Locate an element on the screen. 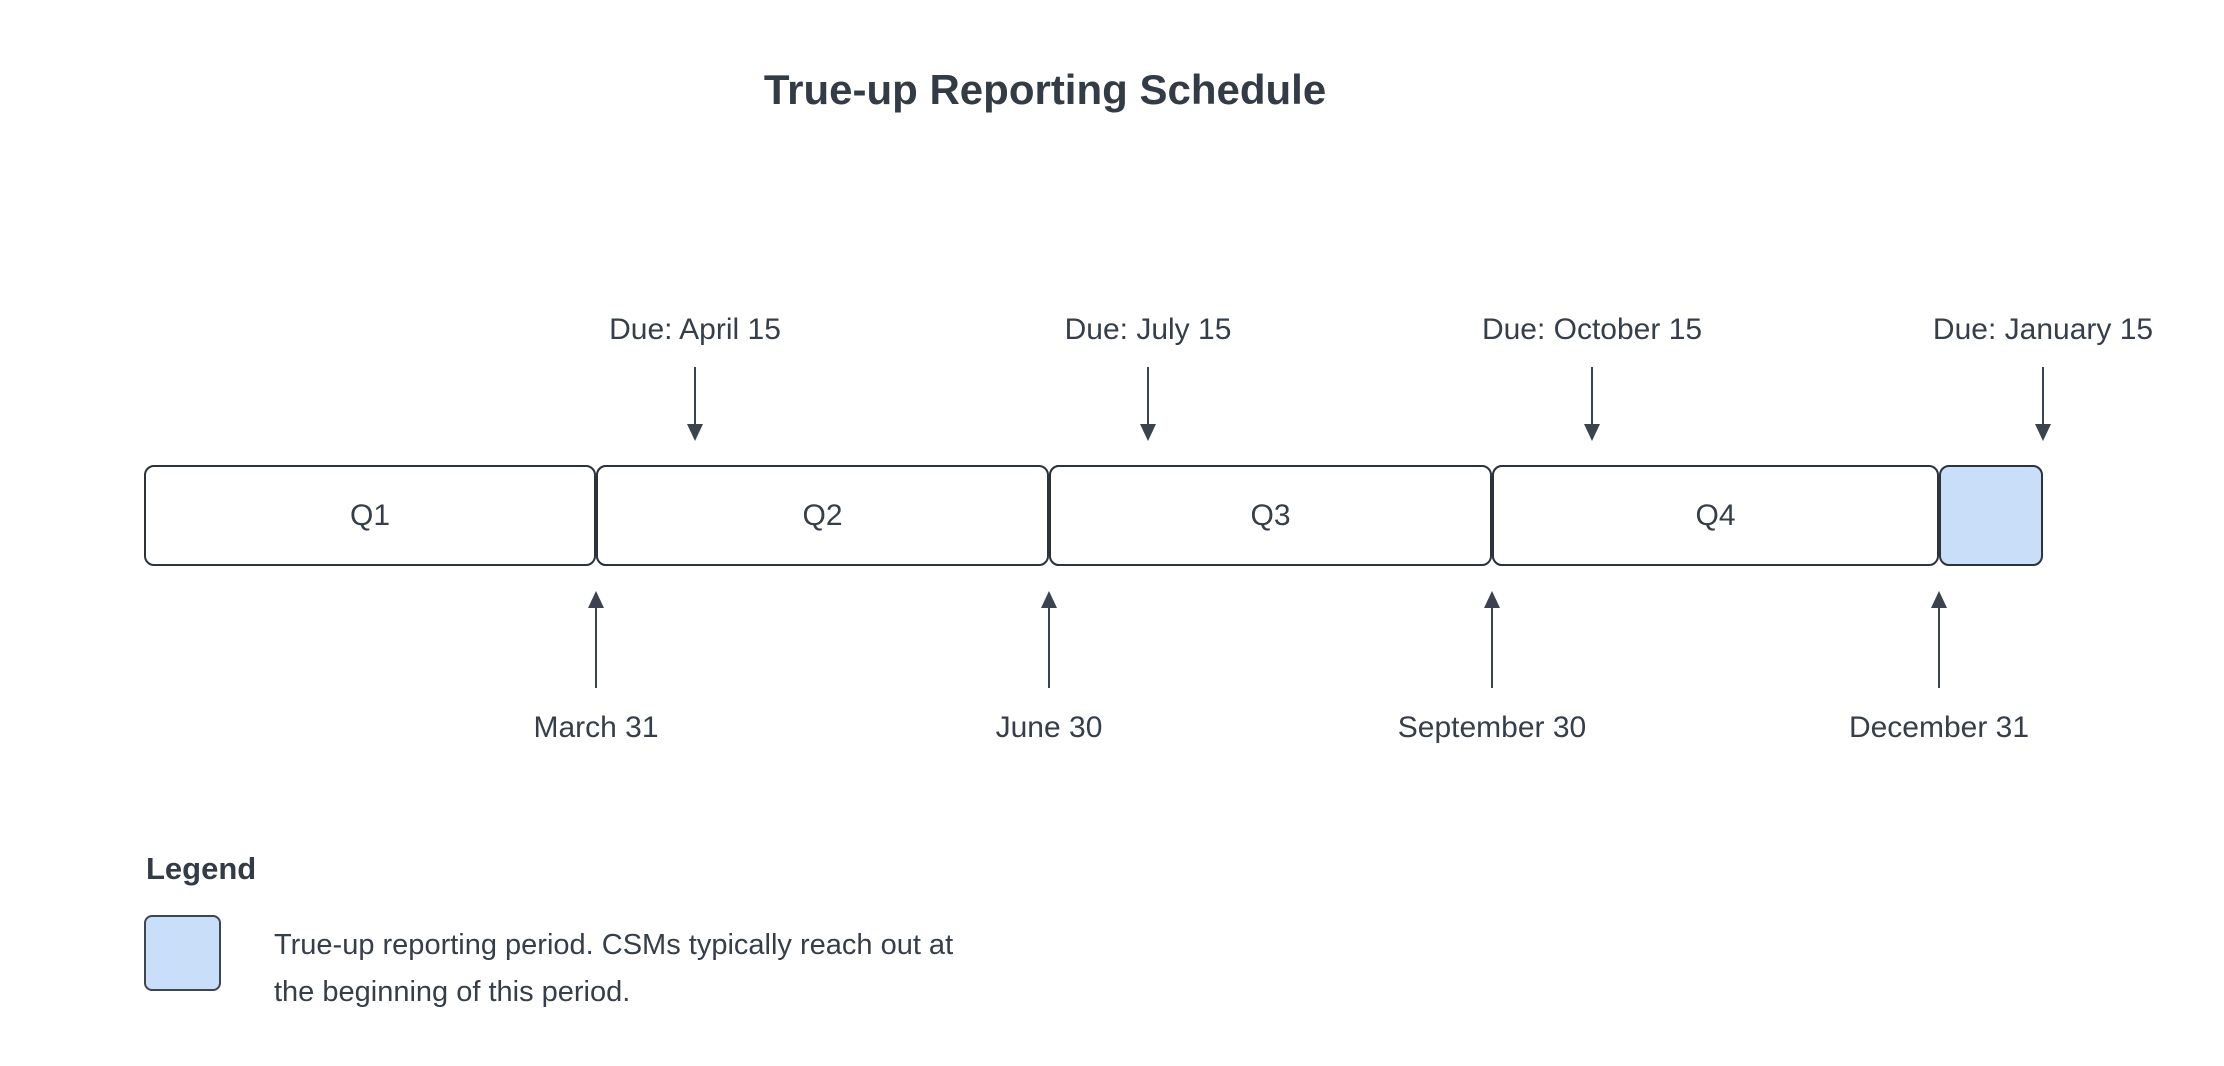 The height and width of the screenshot is (1066, 2224). quarter-label: Q2 is located at coordinates (822, 515).